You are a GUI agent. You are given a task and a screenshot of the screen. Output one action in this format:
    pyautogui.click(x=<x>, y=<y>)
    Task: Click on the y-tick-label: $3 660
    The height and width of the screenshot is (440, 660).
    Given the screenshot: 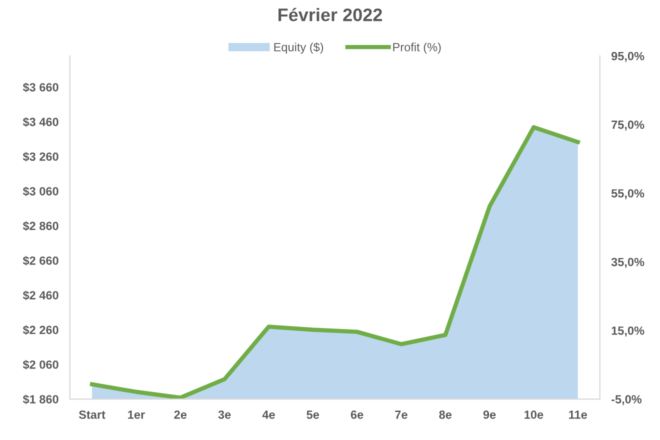 What is the action you would take?
    pyautogui.click(x=40, y=87)
    